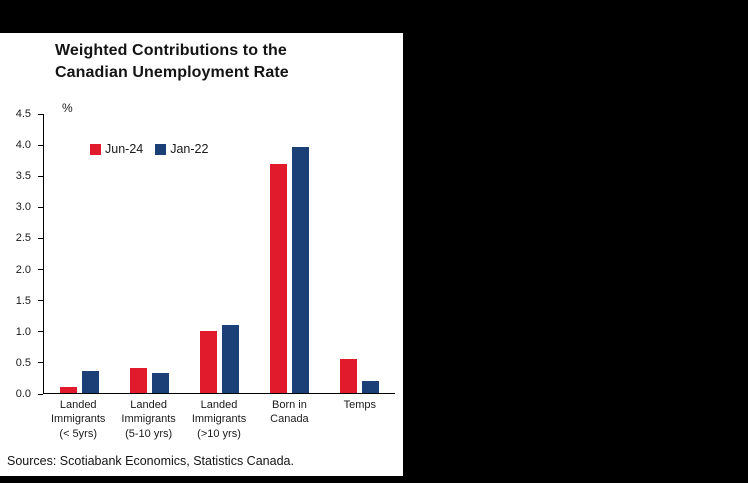  Describe the element at coordinates (23, 362) in the screenshot. I see `y-tick-label: 0.5` at that location.